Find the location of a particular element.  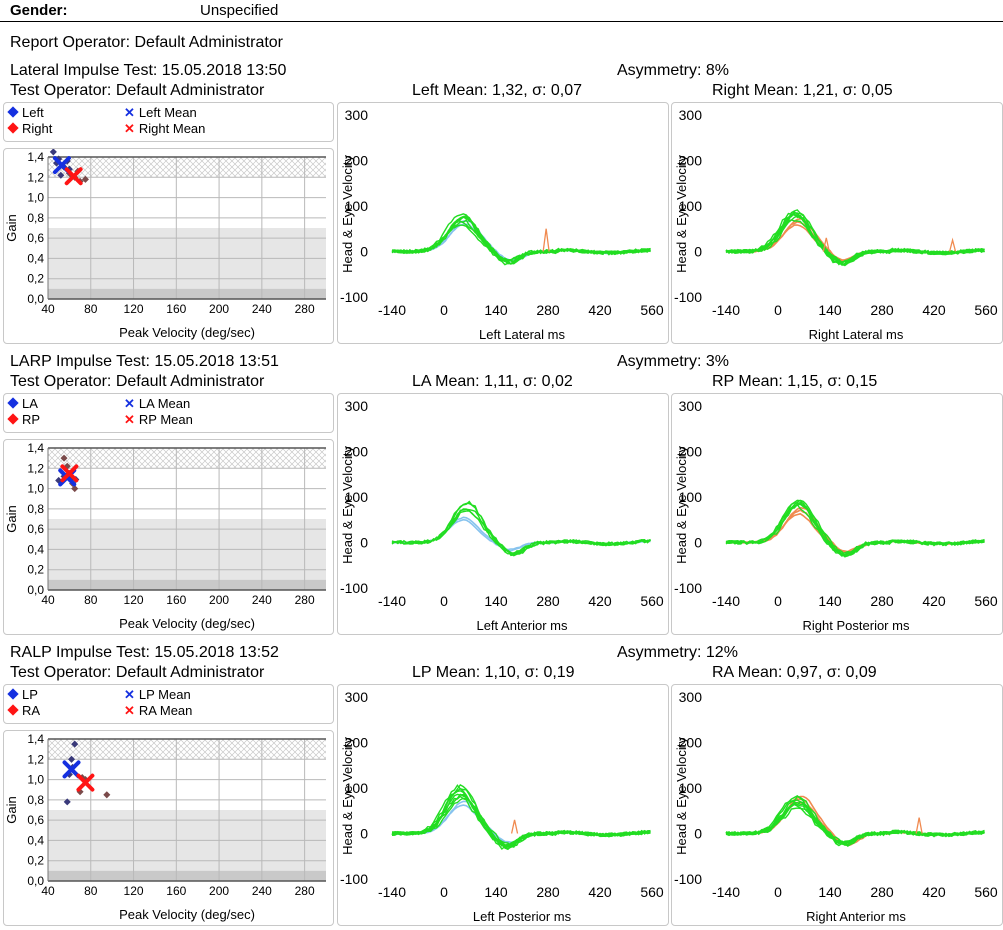

head-velocity-trace is located at coordinates (855, 530).